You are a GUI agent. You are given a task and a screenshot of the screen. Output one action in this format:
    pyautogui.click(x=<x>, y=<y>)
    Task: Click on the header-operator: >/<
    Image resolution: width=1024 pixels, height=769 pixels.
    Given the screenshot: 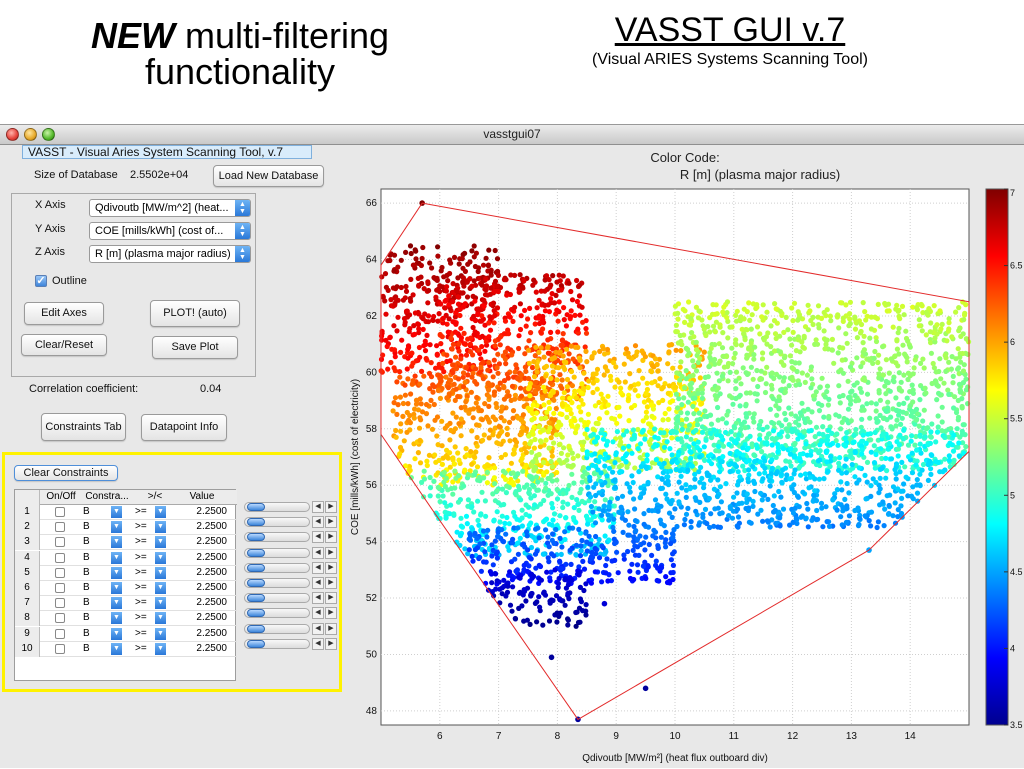 What is the action you would take?
    pyautogui.click(x=155, y=496)
    